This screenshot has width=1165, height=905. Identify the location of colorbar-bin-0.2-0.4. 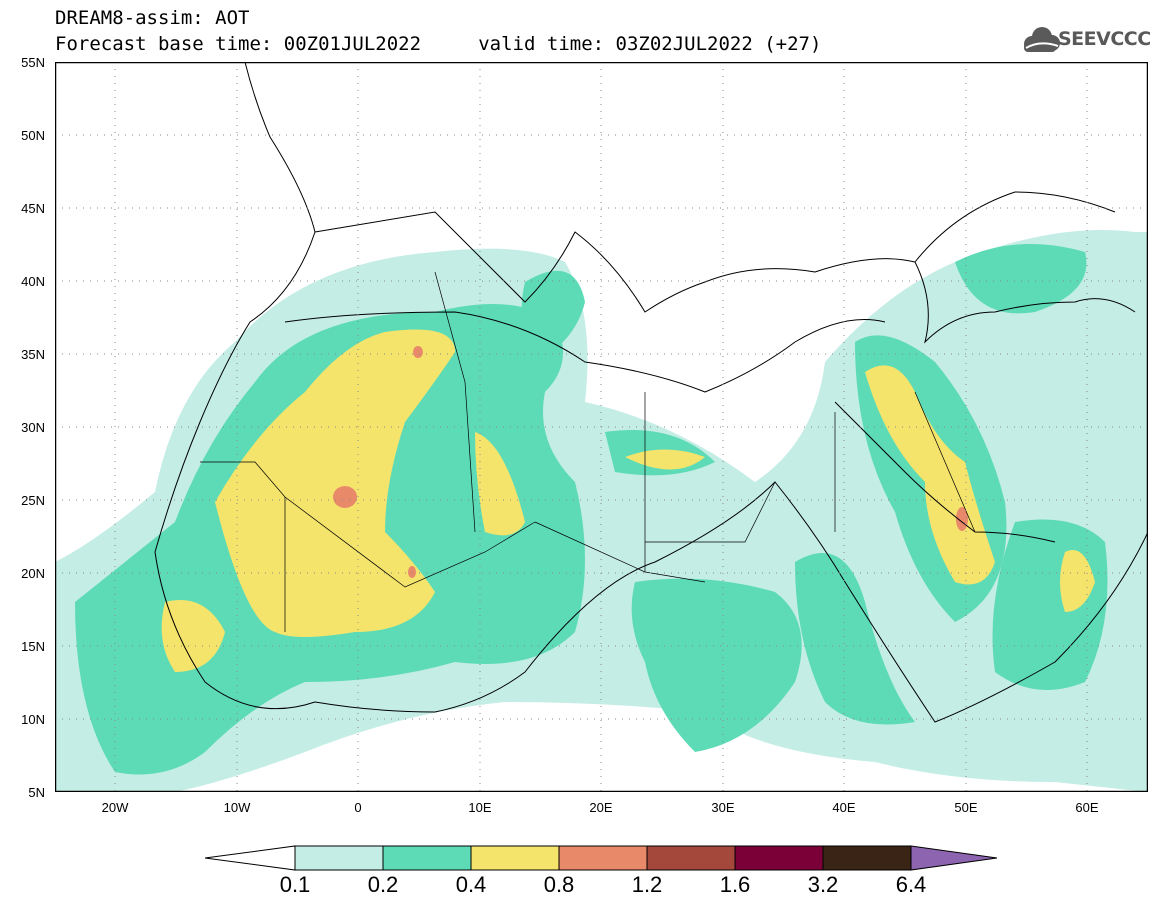
(427, 858).